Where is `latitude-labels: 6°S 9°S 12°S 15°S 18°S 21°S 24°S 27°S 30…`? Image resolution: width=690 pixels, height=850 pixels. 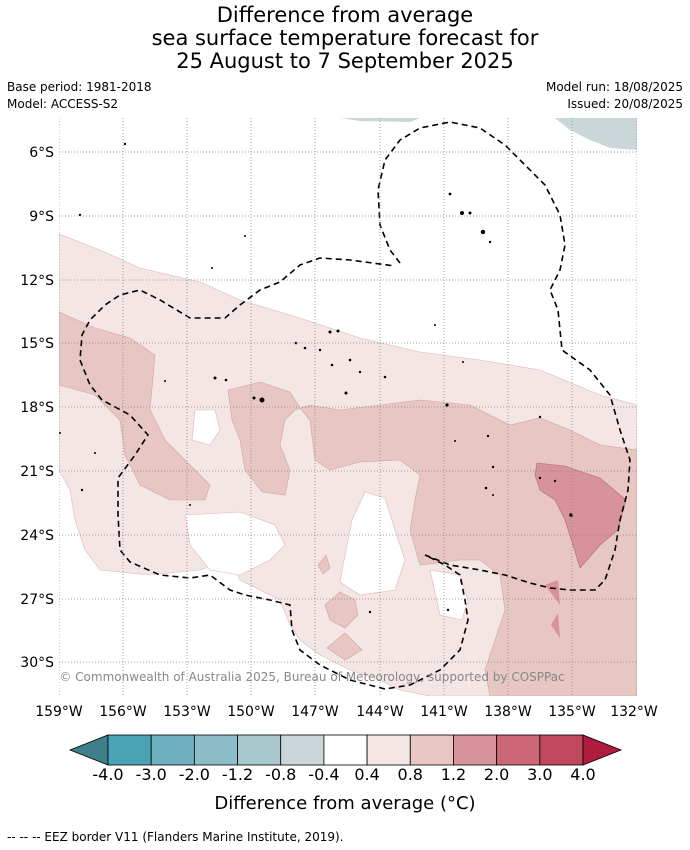
latitude-labels: 6°S 9°S 12°S 15°S 18°S 21°S 24°S 27°S 30… is located at coordinates (37, 408).